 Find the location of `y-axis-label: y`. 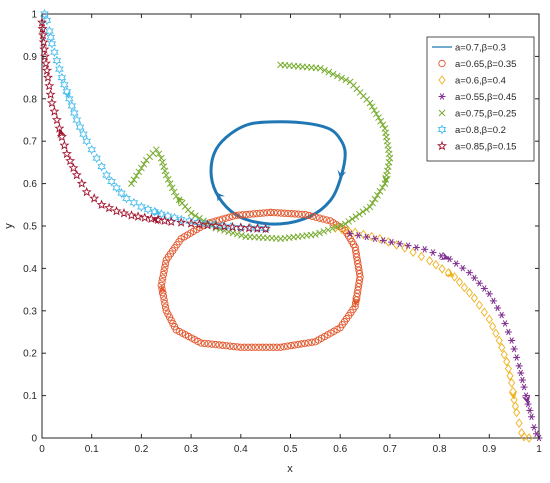

y-axis-label: y is located at coordinates (9, 226).